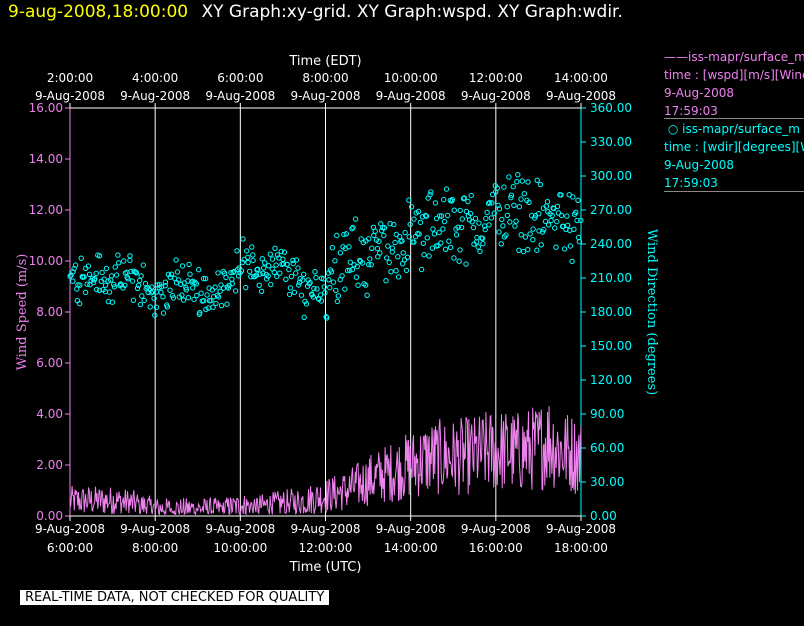  Describe the element at coordinates (651, 312) in the screenshot. I see `y2-axis-title: Wind Direction (degrees)` at that location.